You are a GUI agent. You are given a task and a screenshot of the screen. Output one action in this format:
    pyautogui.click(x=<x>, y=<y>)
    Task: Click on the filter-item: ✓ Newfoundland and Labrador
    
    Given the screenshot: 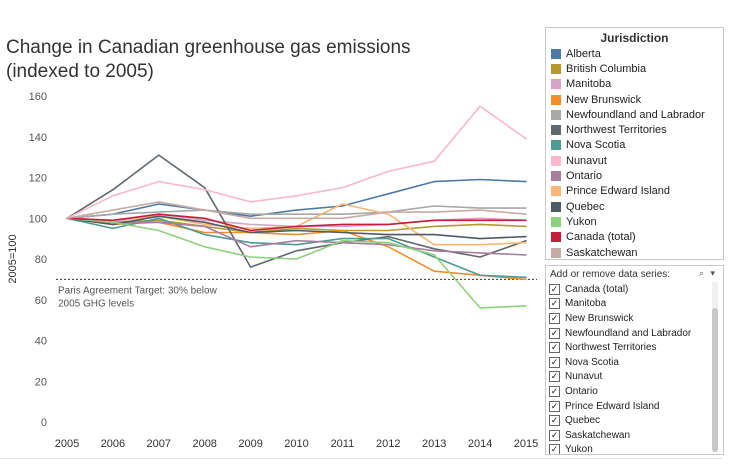 What is the action you would take?
    pyautogui.click(x=629, y=333)
    